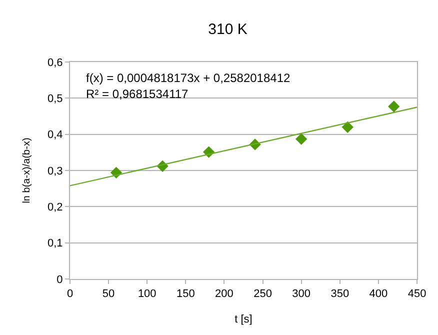 Image resolution: width=438 pixels, height=335 pixels. Describe the element at coordinates (70, 294) in the screenshot. I see `x-tick-label: 0` at that location.